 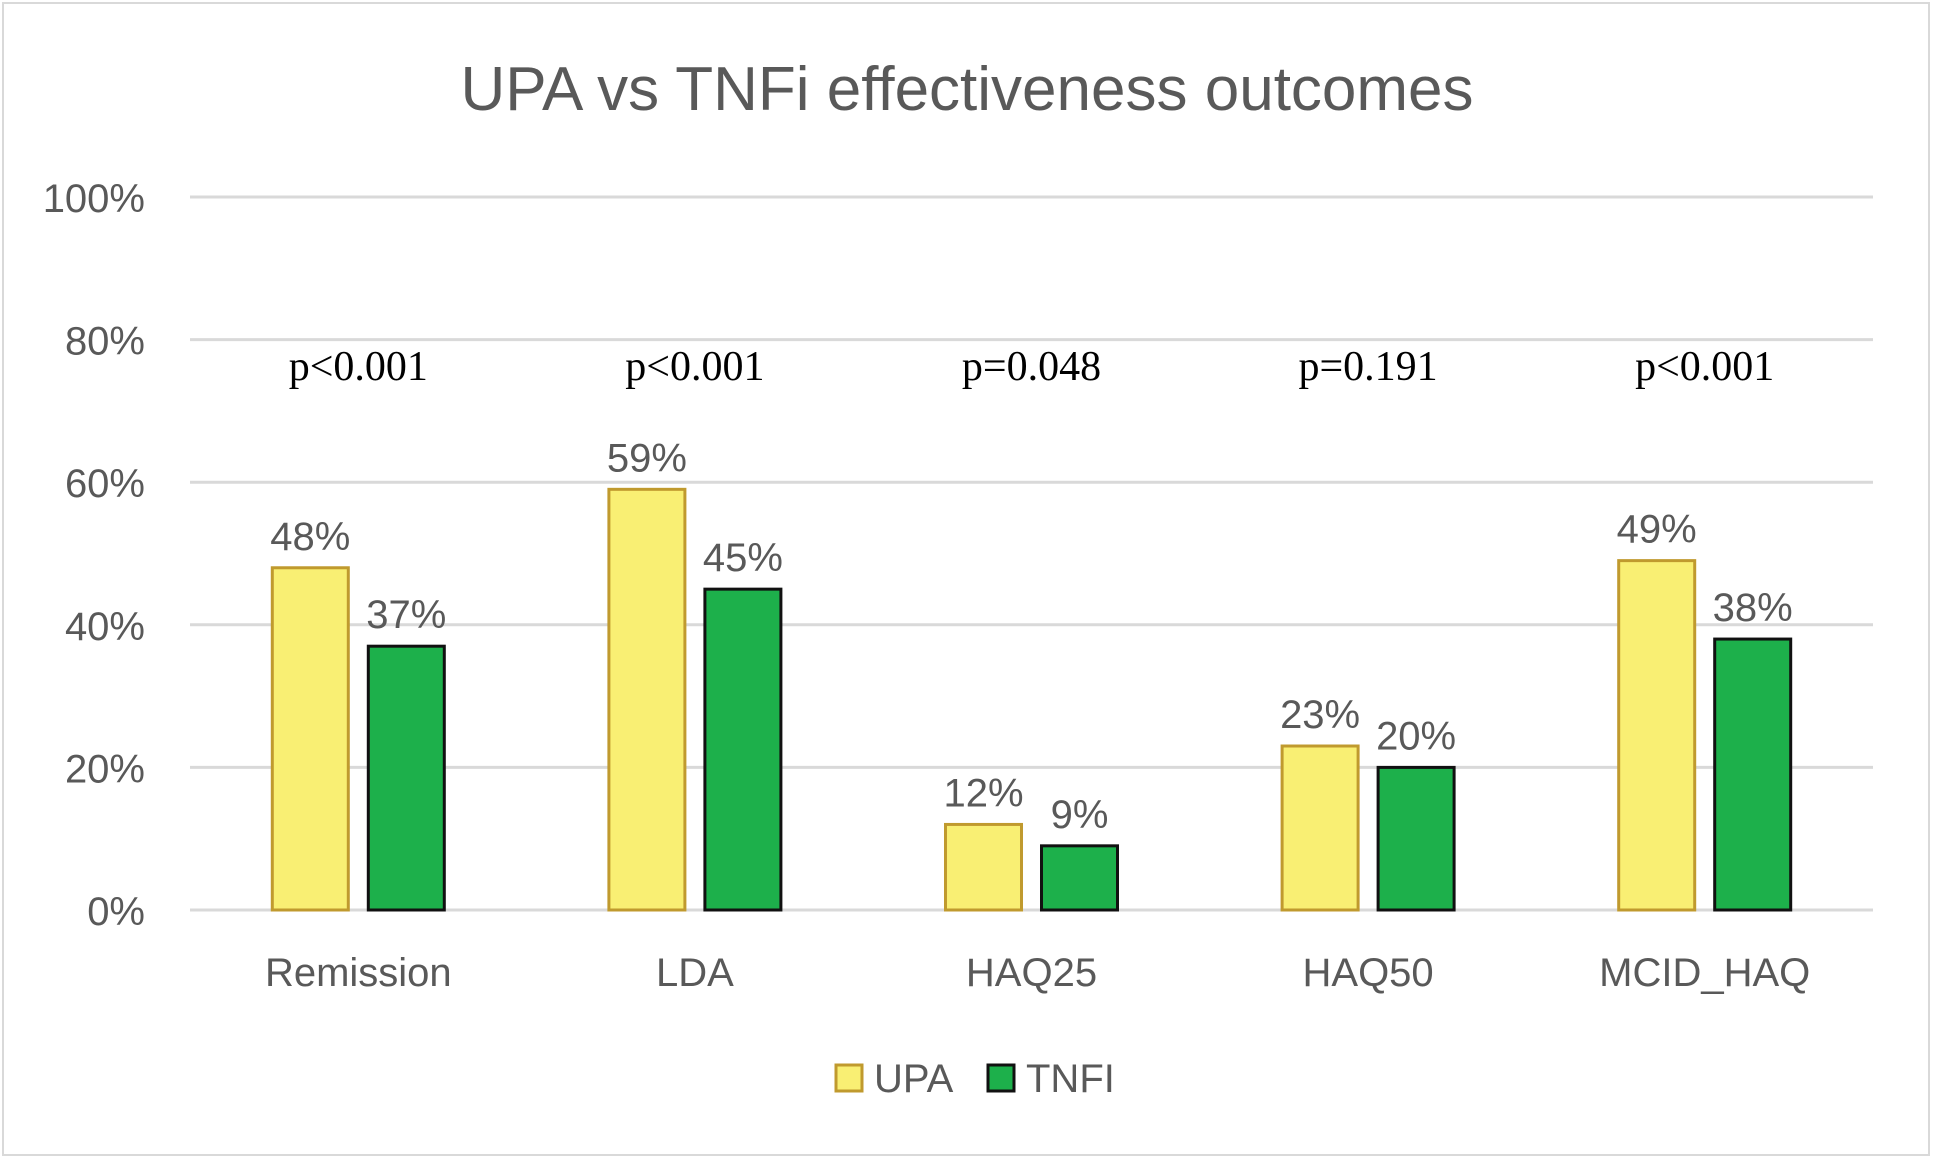 I want to click on legend: UPA TNFI, so click(x=974, y=1079).